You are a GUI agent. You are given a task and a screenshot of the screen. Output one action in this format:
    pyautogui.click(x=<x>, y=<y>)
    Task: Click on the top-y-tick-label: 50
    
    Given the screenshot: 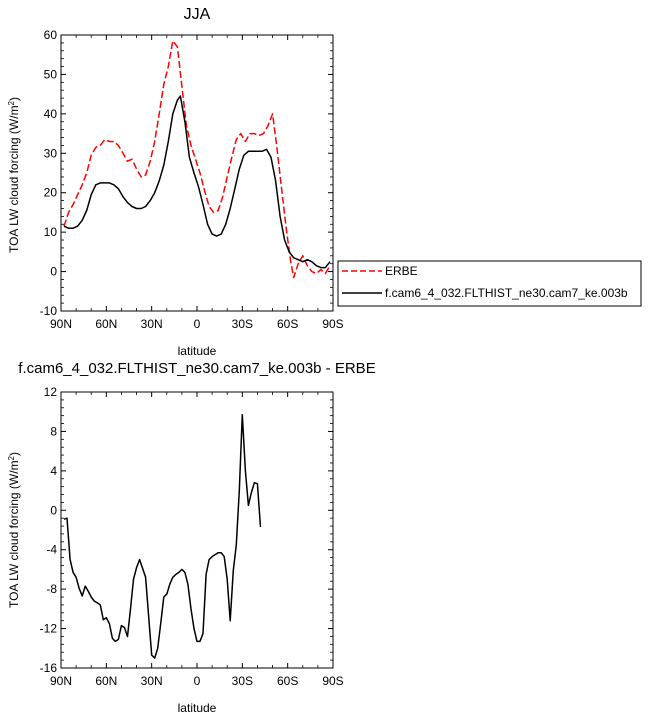 What is the action you would take?
    pyautogui.click(x=51, y=74)
    